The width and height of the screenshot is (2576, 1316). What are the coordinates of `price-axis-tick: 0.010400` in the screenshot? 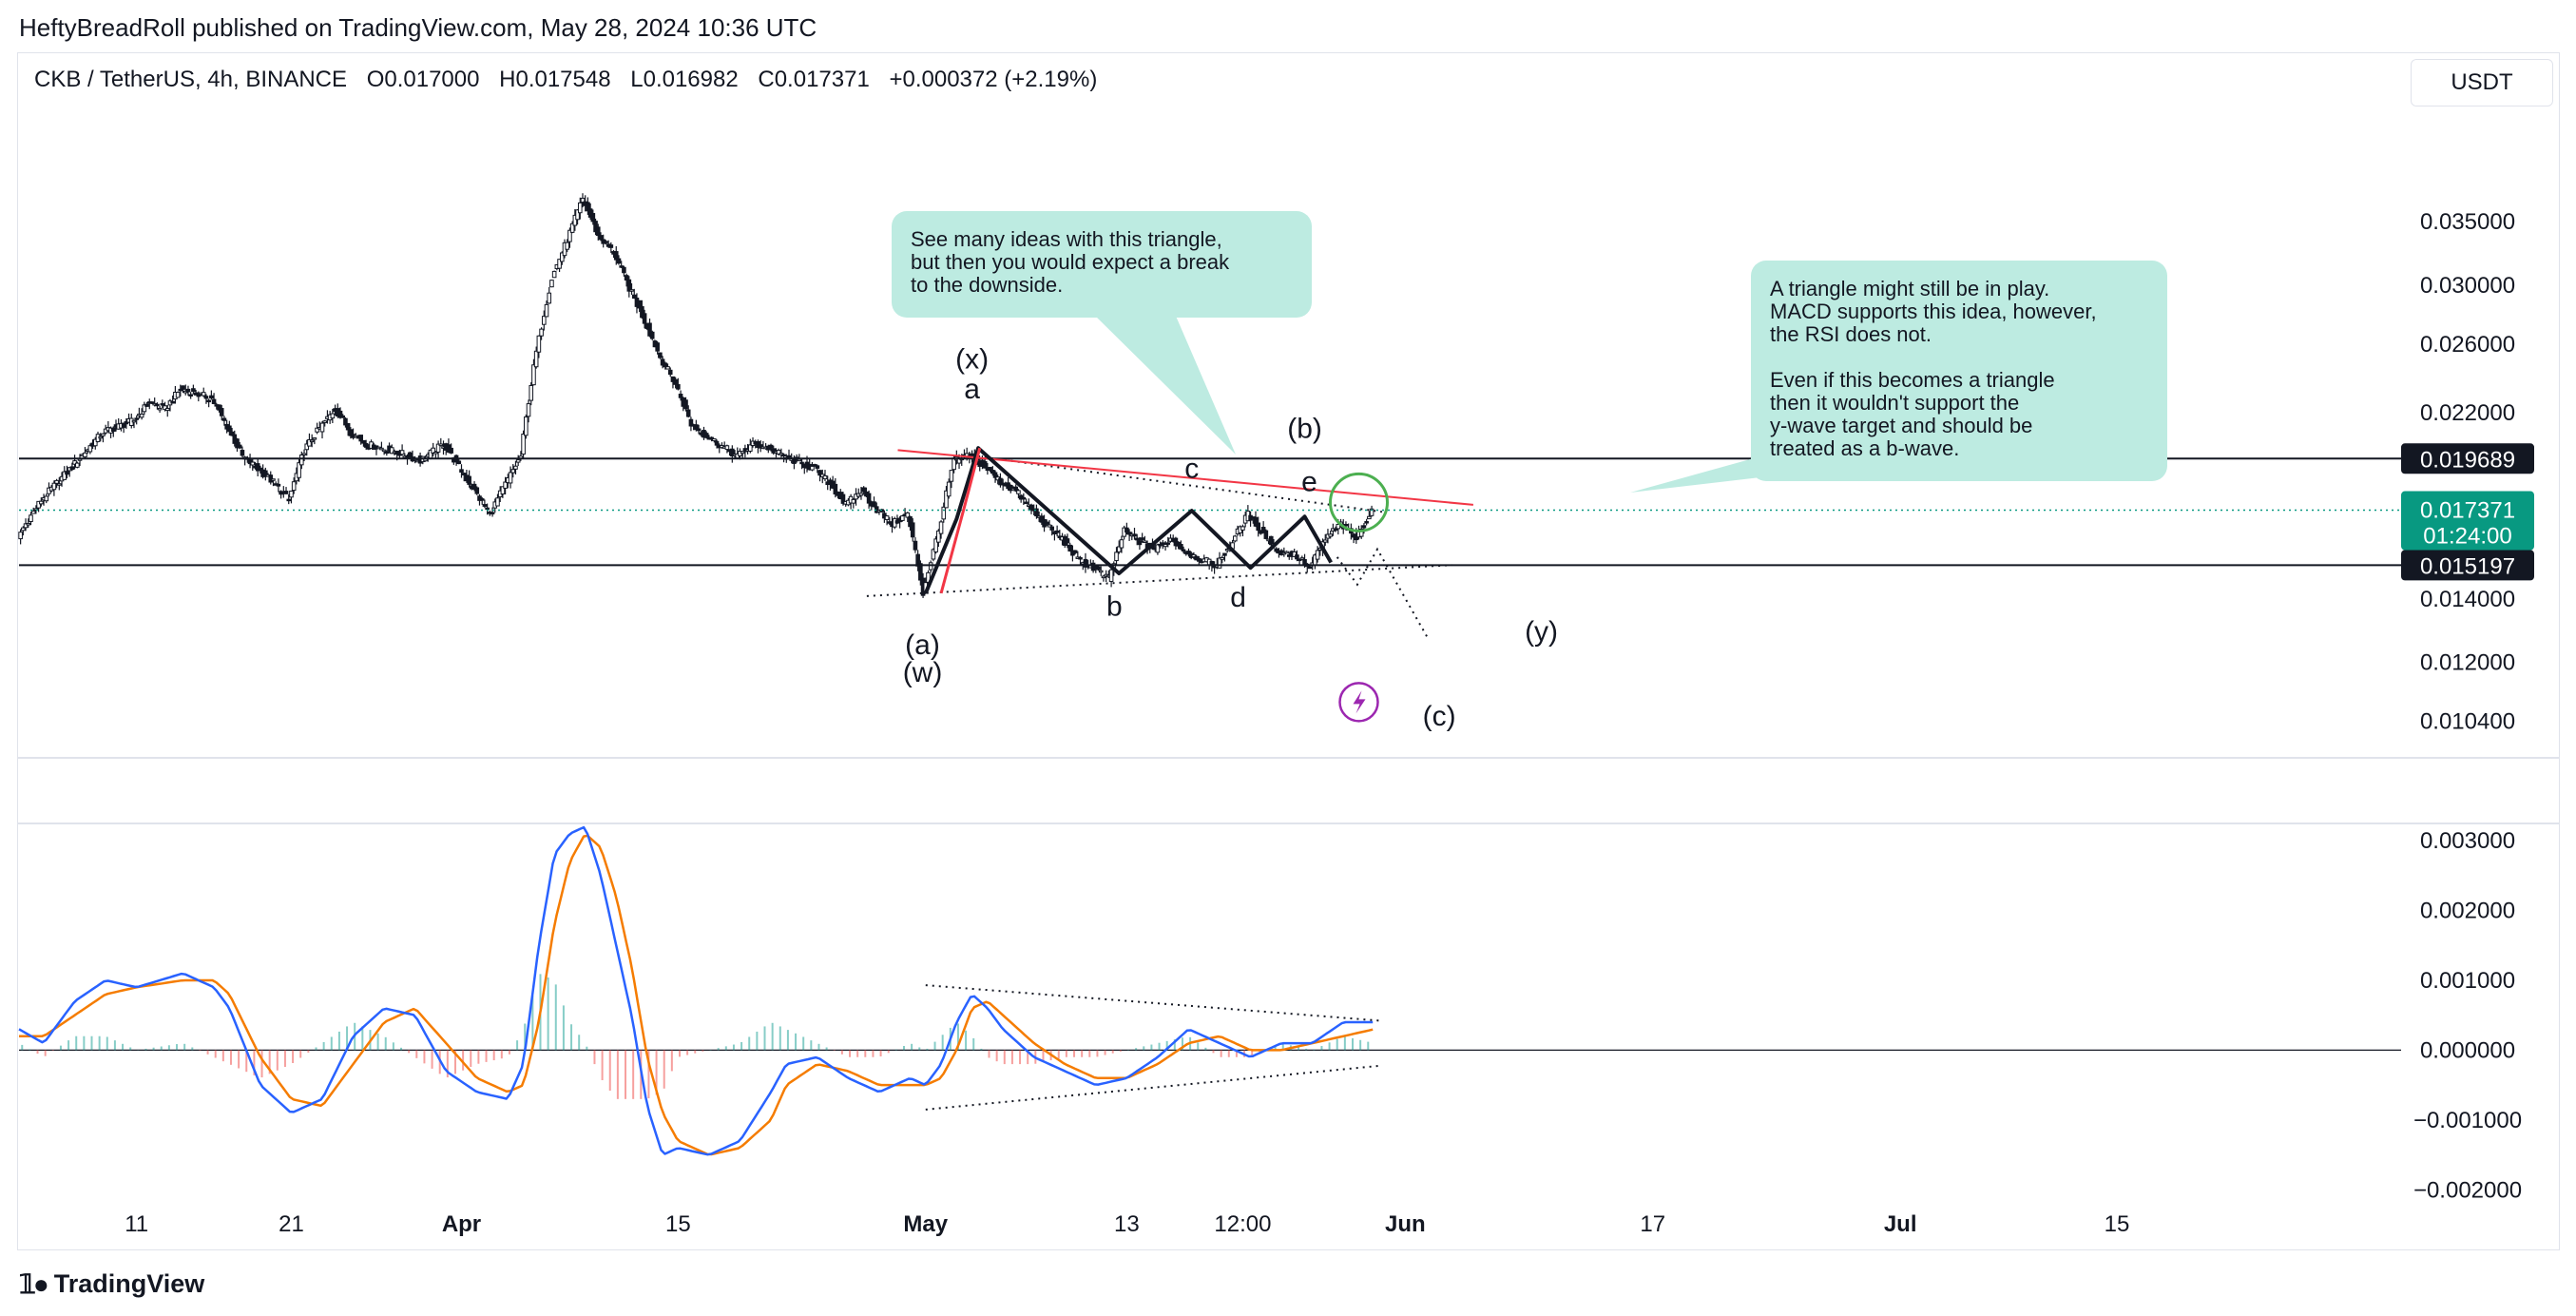 It's located at (2467, 722).